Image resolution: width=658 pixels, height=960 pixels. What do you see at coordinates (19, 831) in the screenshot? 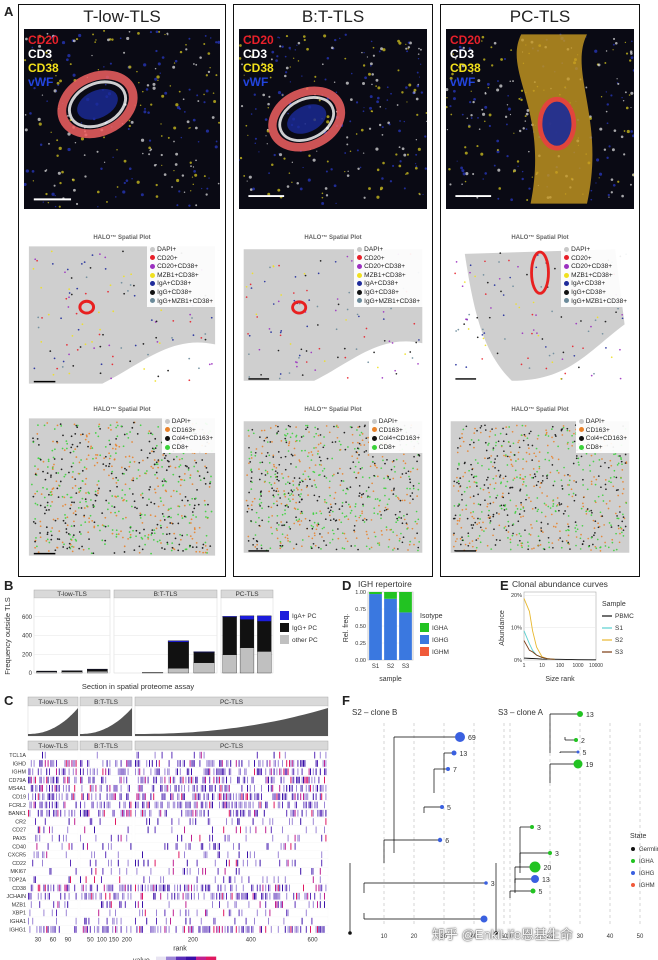
I see `gene-label: CD27` at bounding box center [19, 831].